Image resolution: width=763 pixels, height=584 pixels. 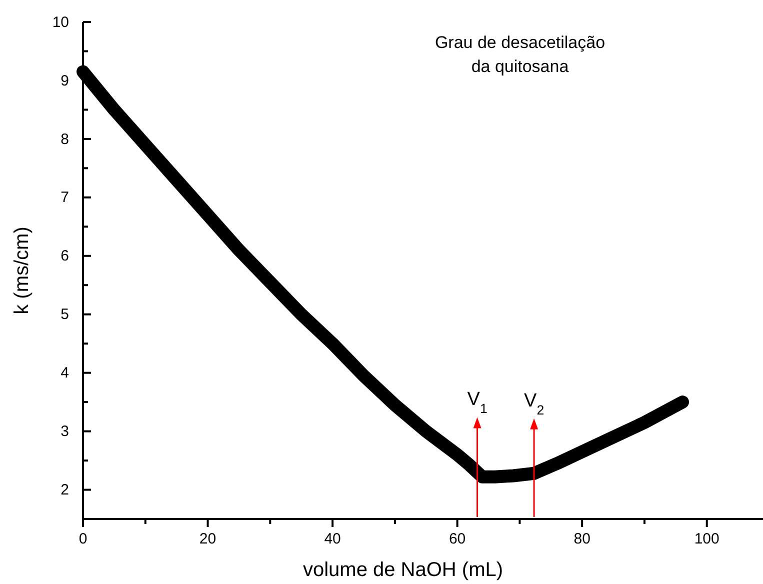 I want to click on x-tick-label: 40, so click(x=332, y=539).